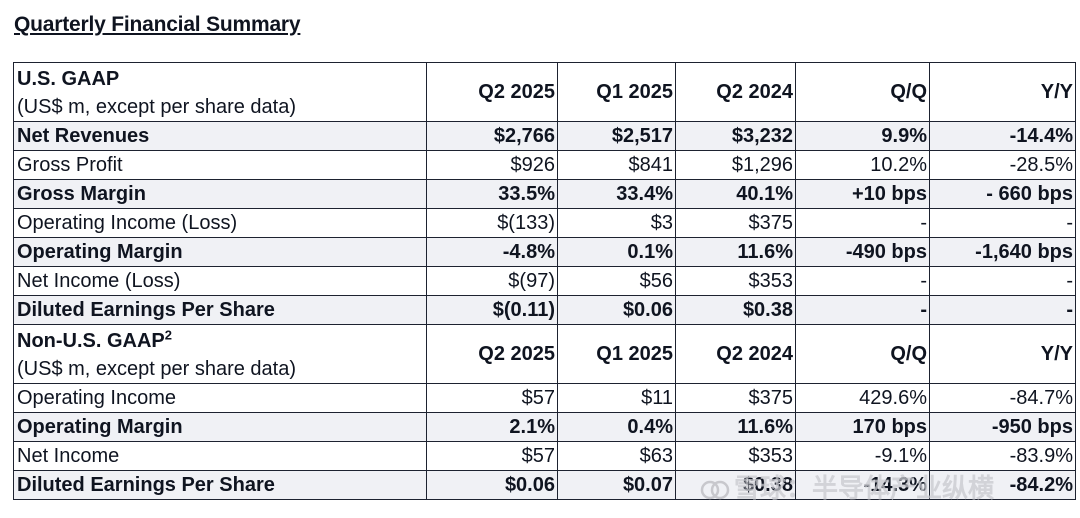 The height and width of the screenshot is (518, 1080). Describe the element at coordinates (1002, 252) in the screenshot. I see `table-cell: -1,640 bps` at that location.